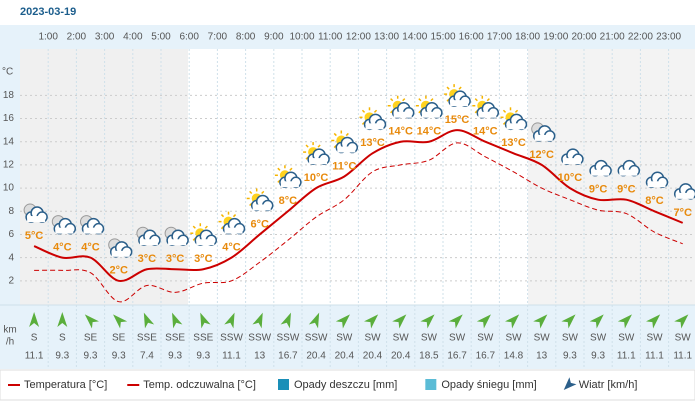  What do you see at coordinates (429, 132) in the screenshot?
I see `temp-label: 14°C` at bounding box center [429, 132].